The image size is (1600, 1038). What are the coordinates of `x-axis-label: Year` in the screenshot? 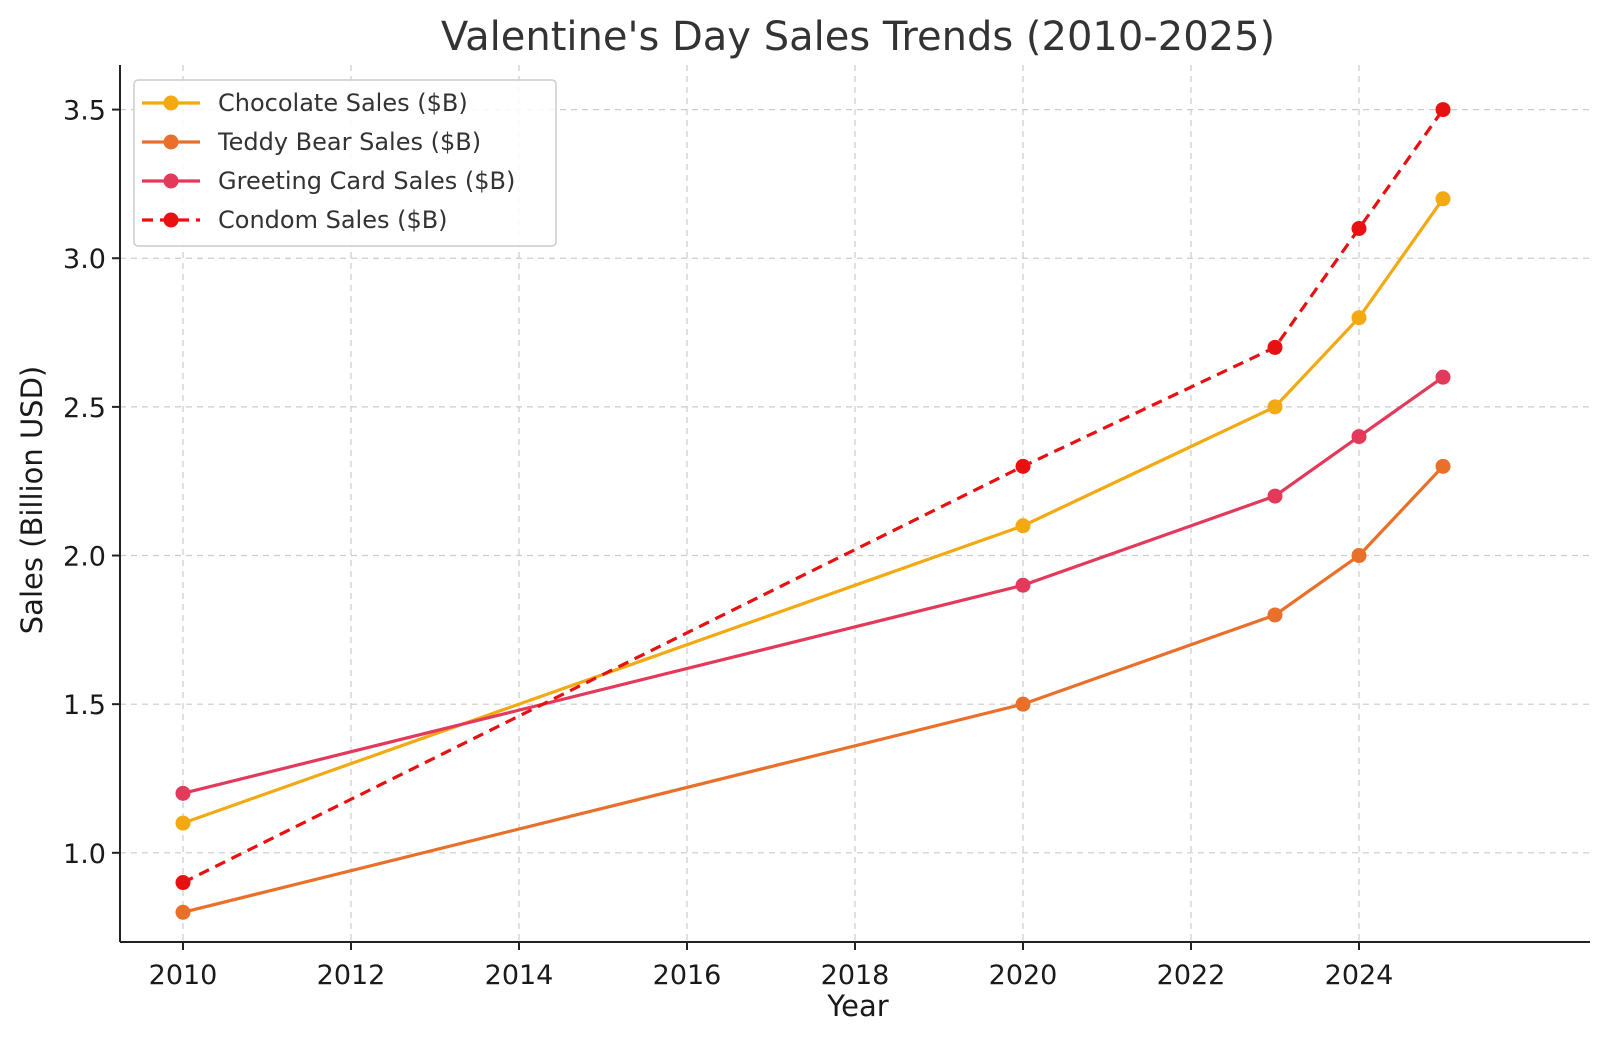 It's located at (857, 1006).